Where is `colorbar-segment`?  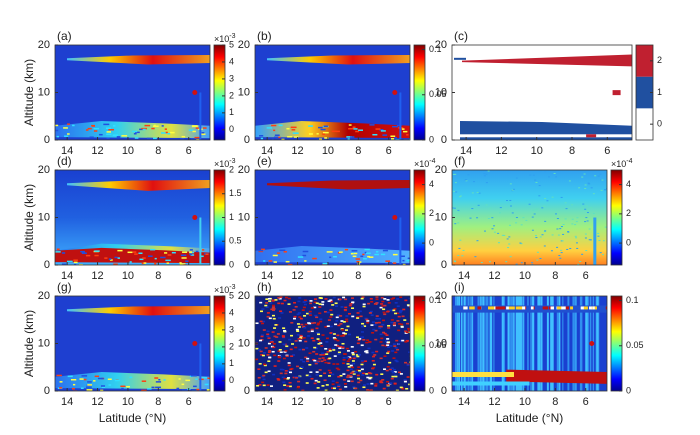
colorbar-segment is located at coordinates (644, 61).